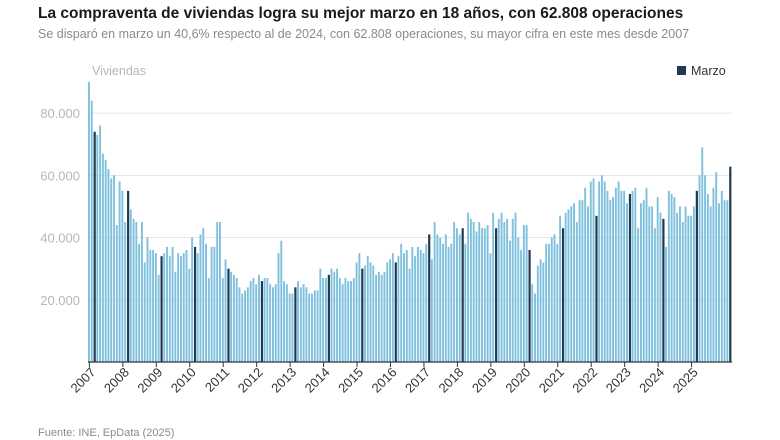  Describe the element at coordinates (517, 380) in the screenshot. I see `x-tick-label: 2020` at that location.